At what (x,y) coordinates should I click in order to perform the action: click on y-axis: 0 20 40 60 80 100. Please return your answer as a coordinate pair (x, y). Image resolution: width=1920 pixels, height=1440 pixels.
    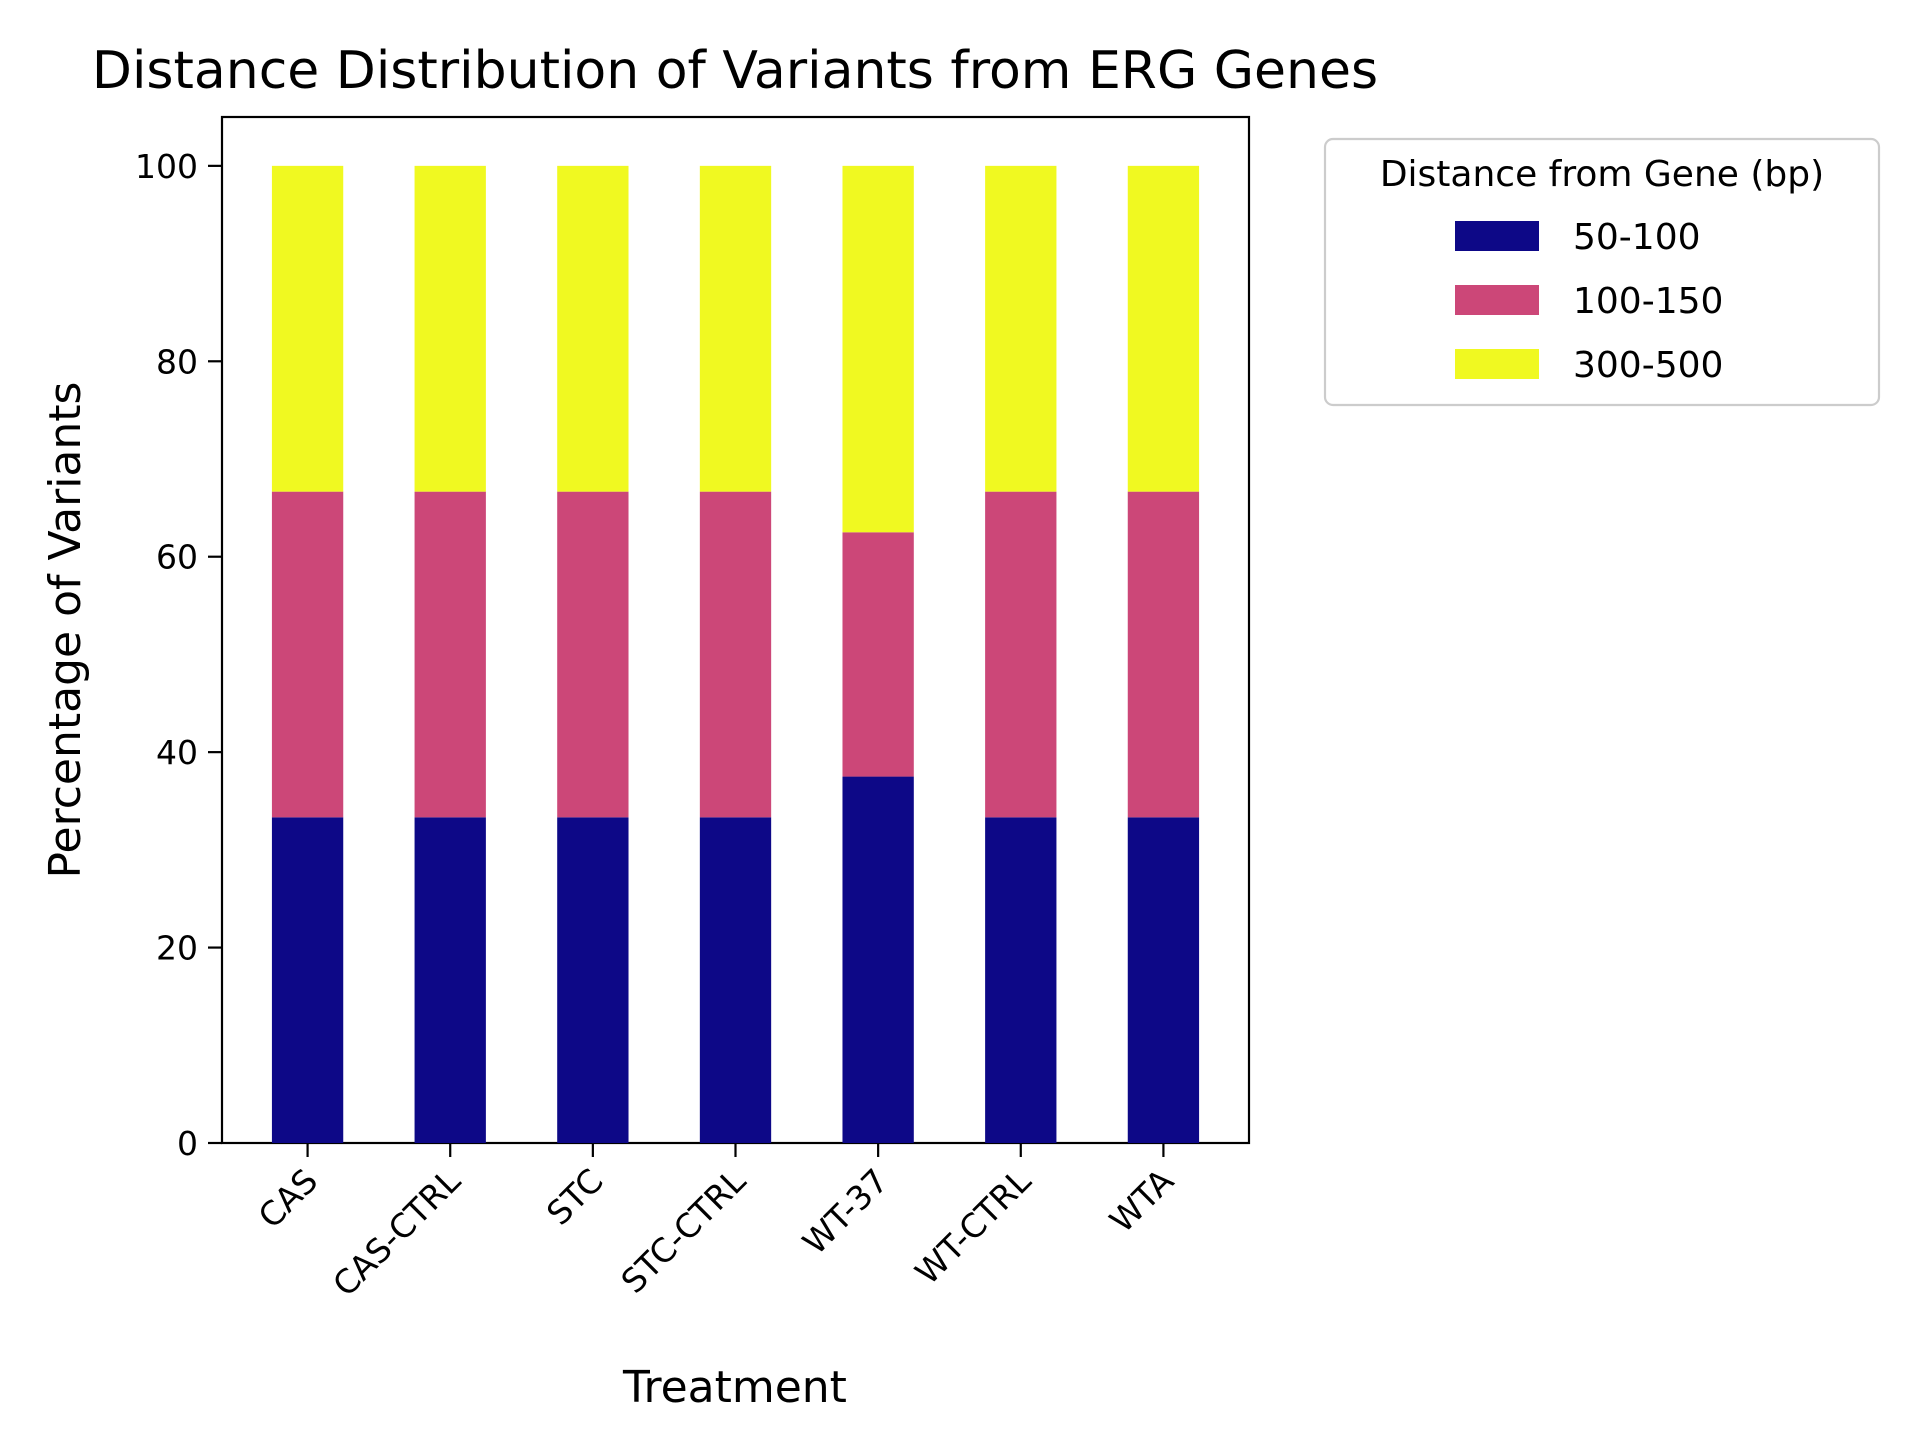
    Looking at the image, I should click on (178, 655).